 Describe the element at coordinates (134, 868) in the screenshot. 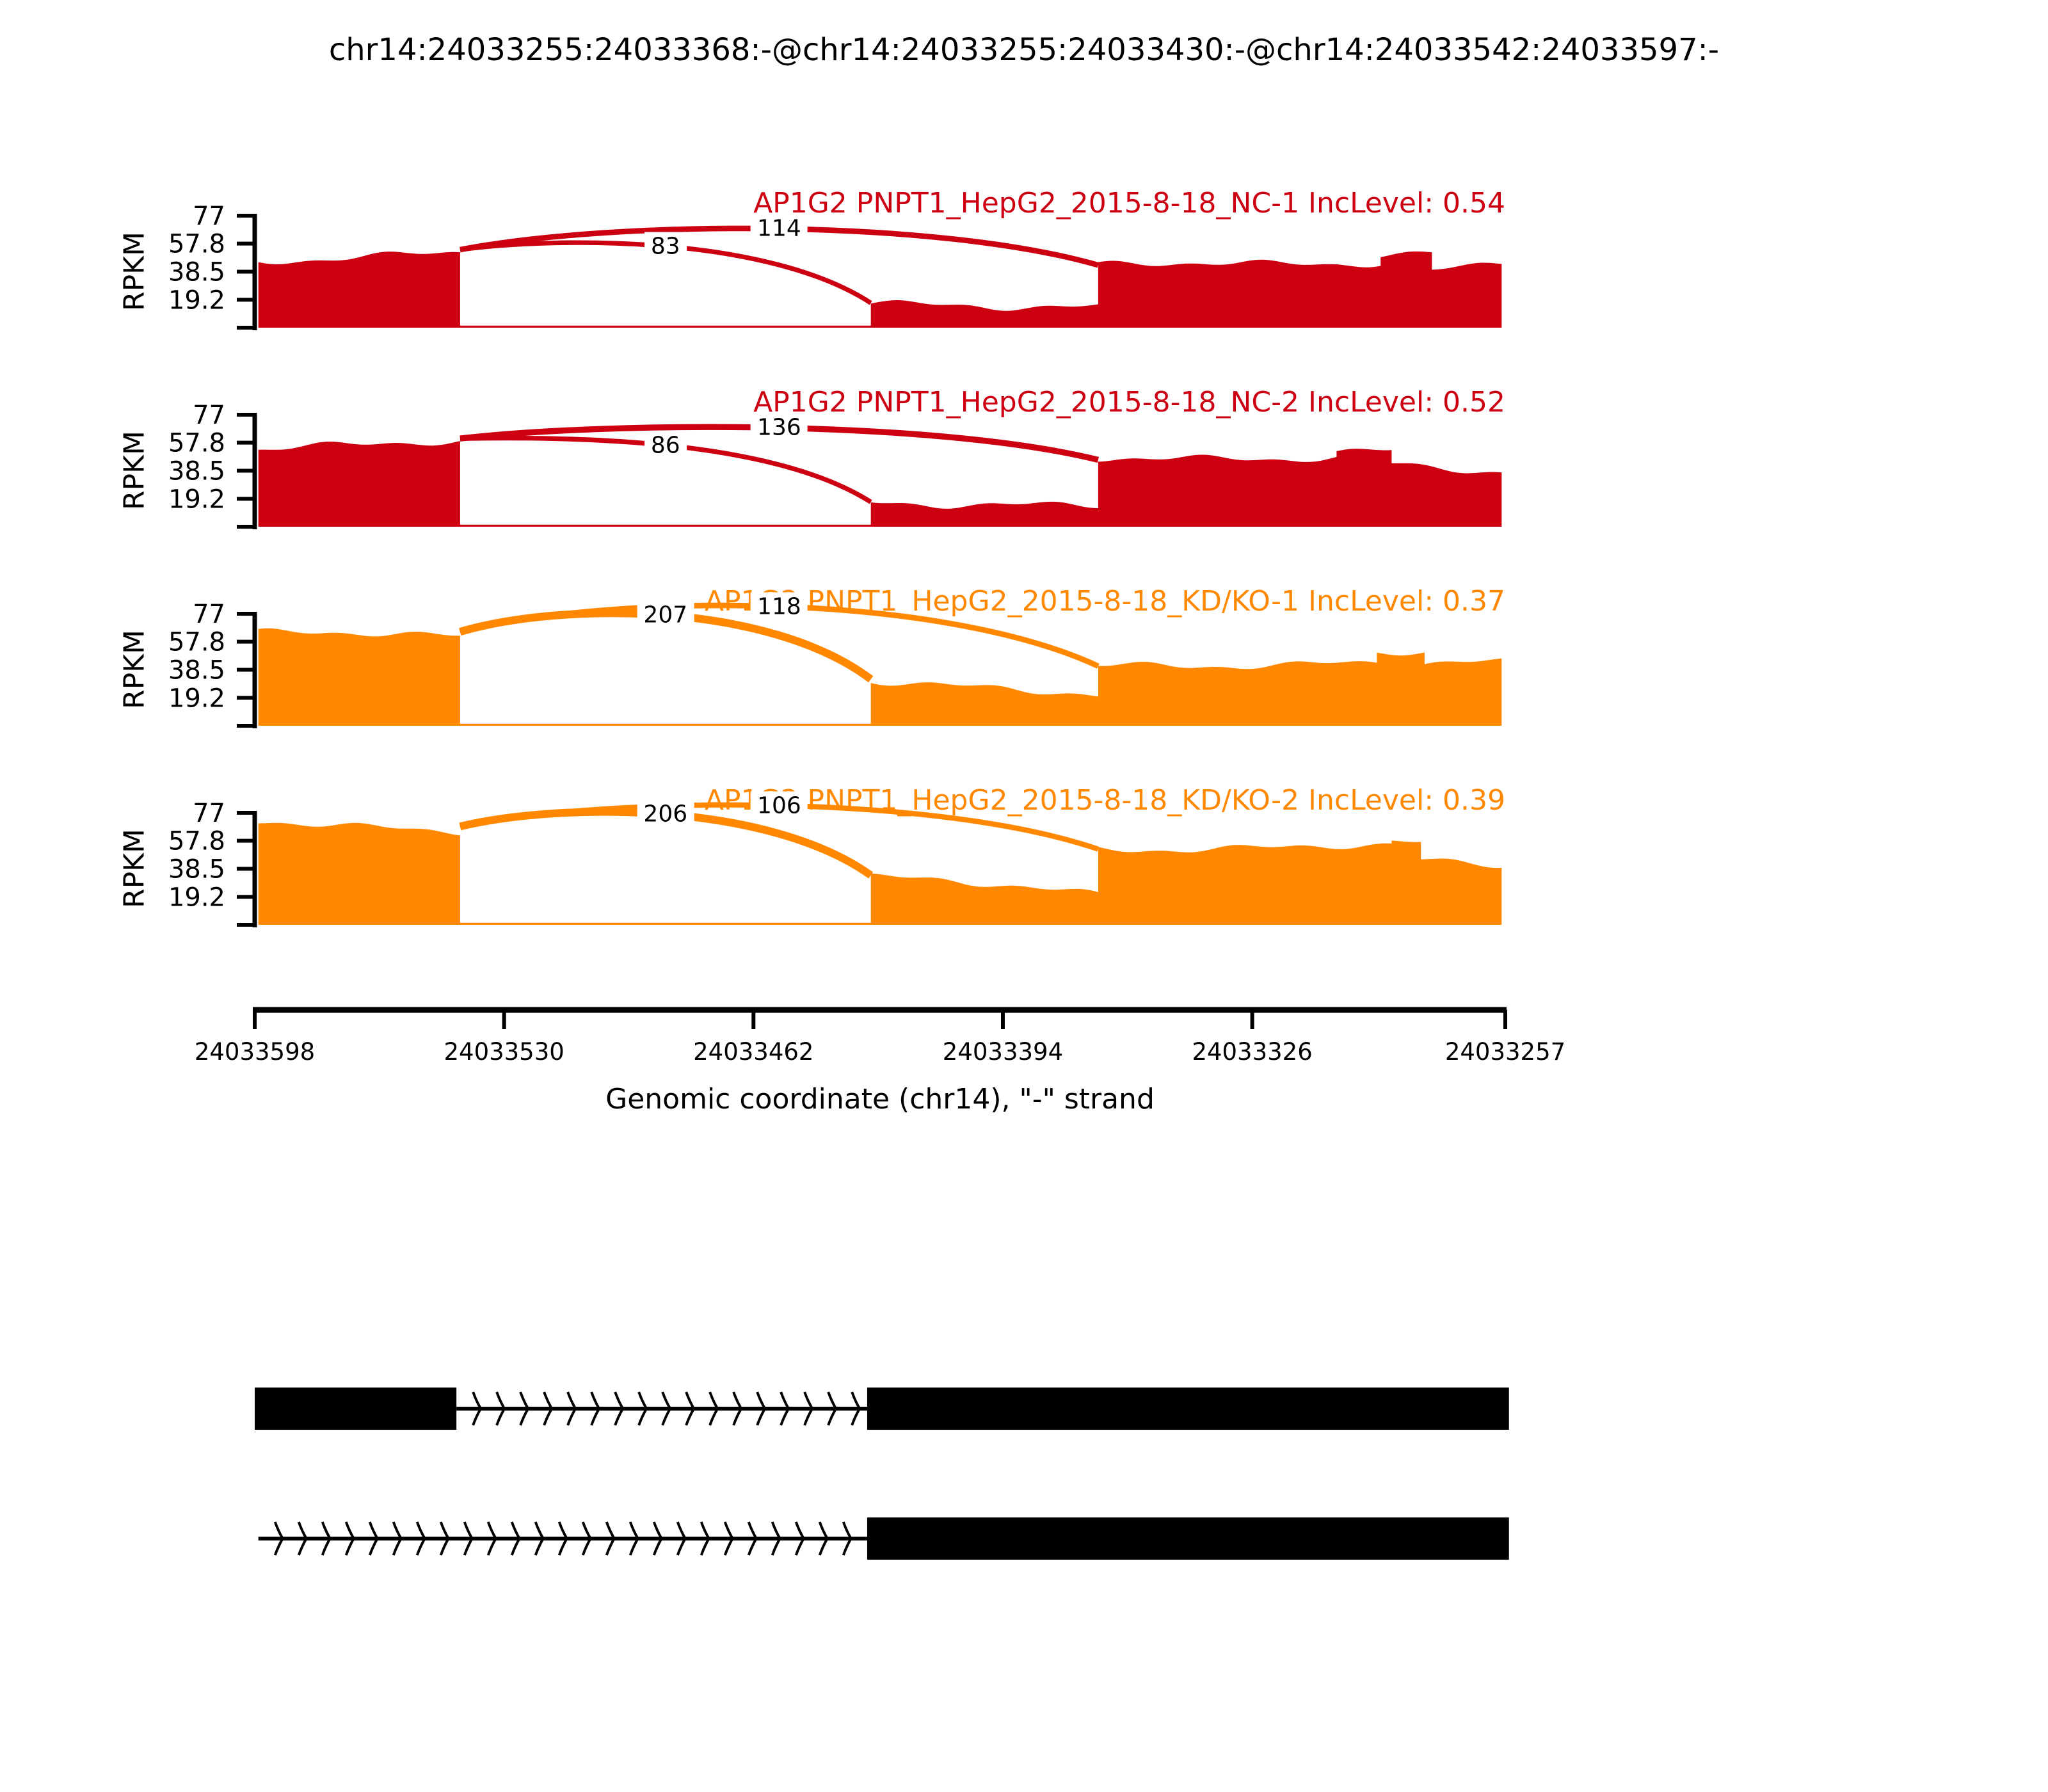

I see `y-axis-title-track4: RPKM` at that location.